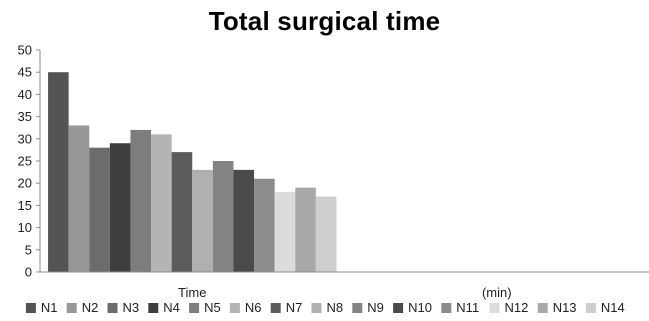  What do you see at coordinates (25, 116) in the screenshot?
I see `y-tick-label: 35` at bounding box center [25, 116].